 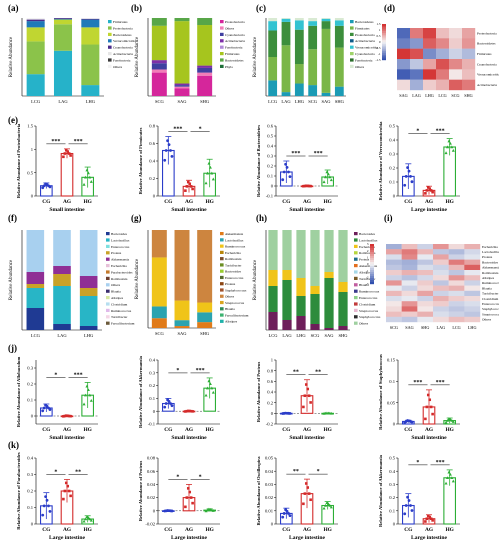 What do you see at coordinates (429, 95) in the screenshot?
I see `heatmap-column-label: LHG` at bounding box center [429, 95].